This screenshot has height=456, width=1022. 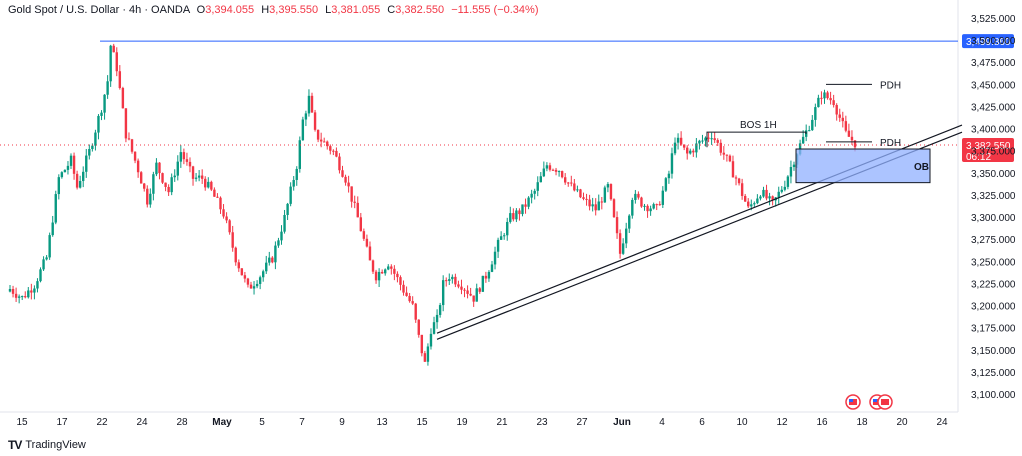 What do you see at coordinates (978, 157) in the screenshot?
I see `countdown-label: 06:12` at bounding box center [978, 157].